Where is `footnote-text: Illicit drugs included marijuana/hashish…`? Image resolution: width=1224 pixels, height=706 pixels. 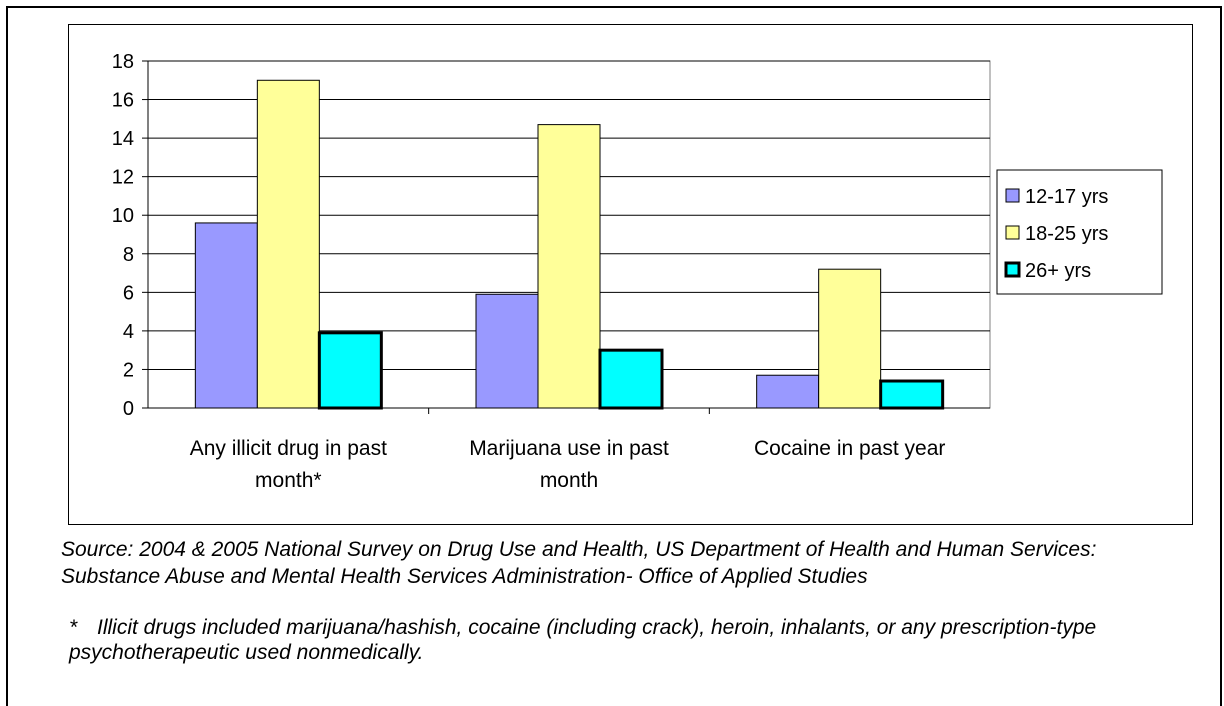
footnote-text: Illicit drugs included marijuana/hashish… is located at coordinates (583, 640).